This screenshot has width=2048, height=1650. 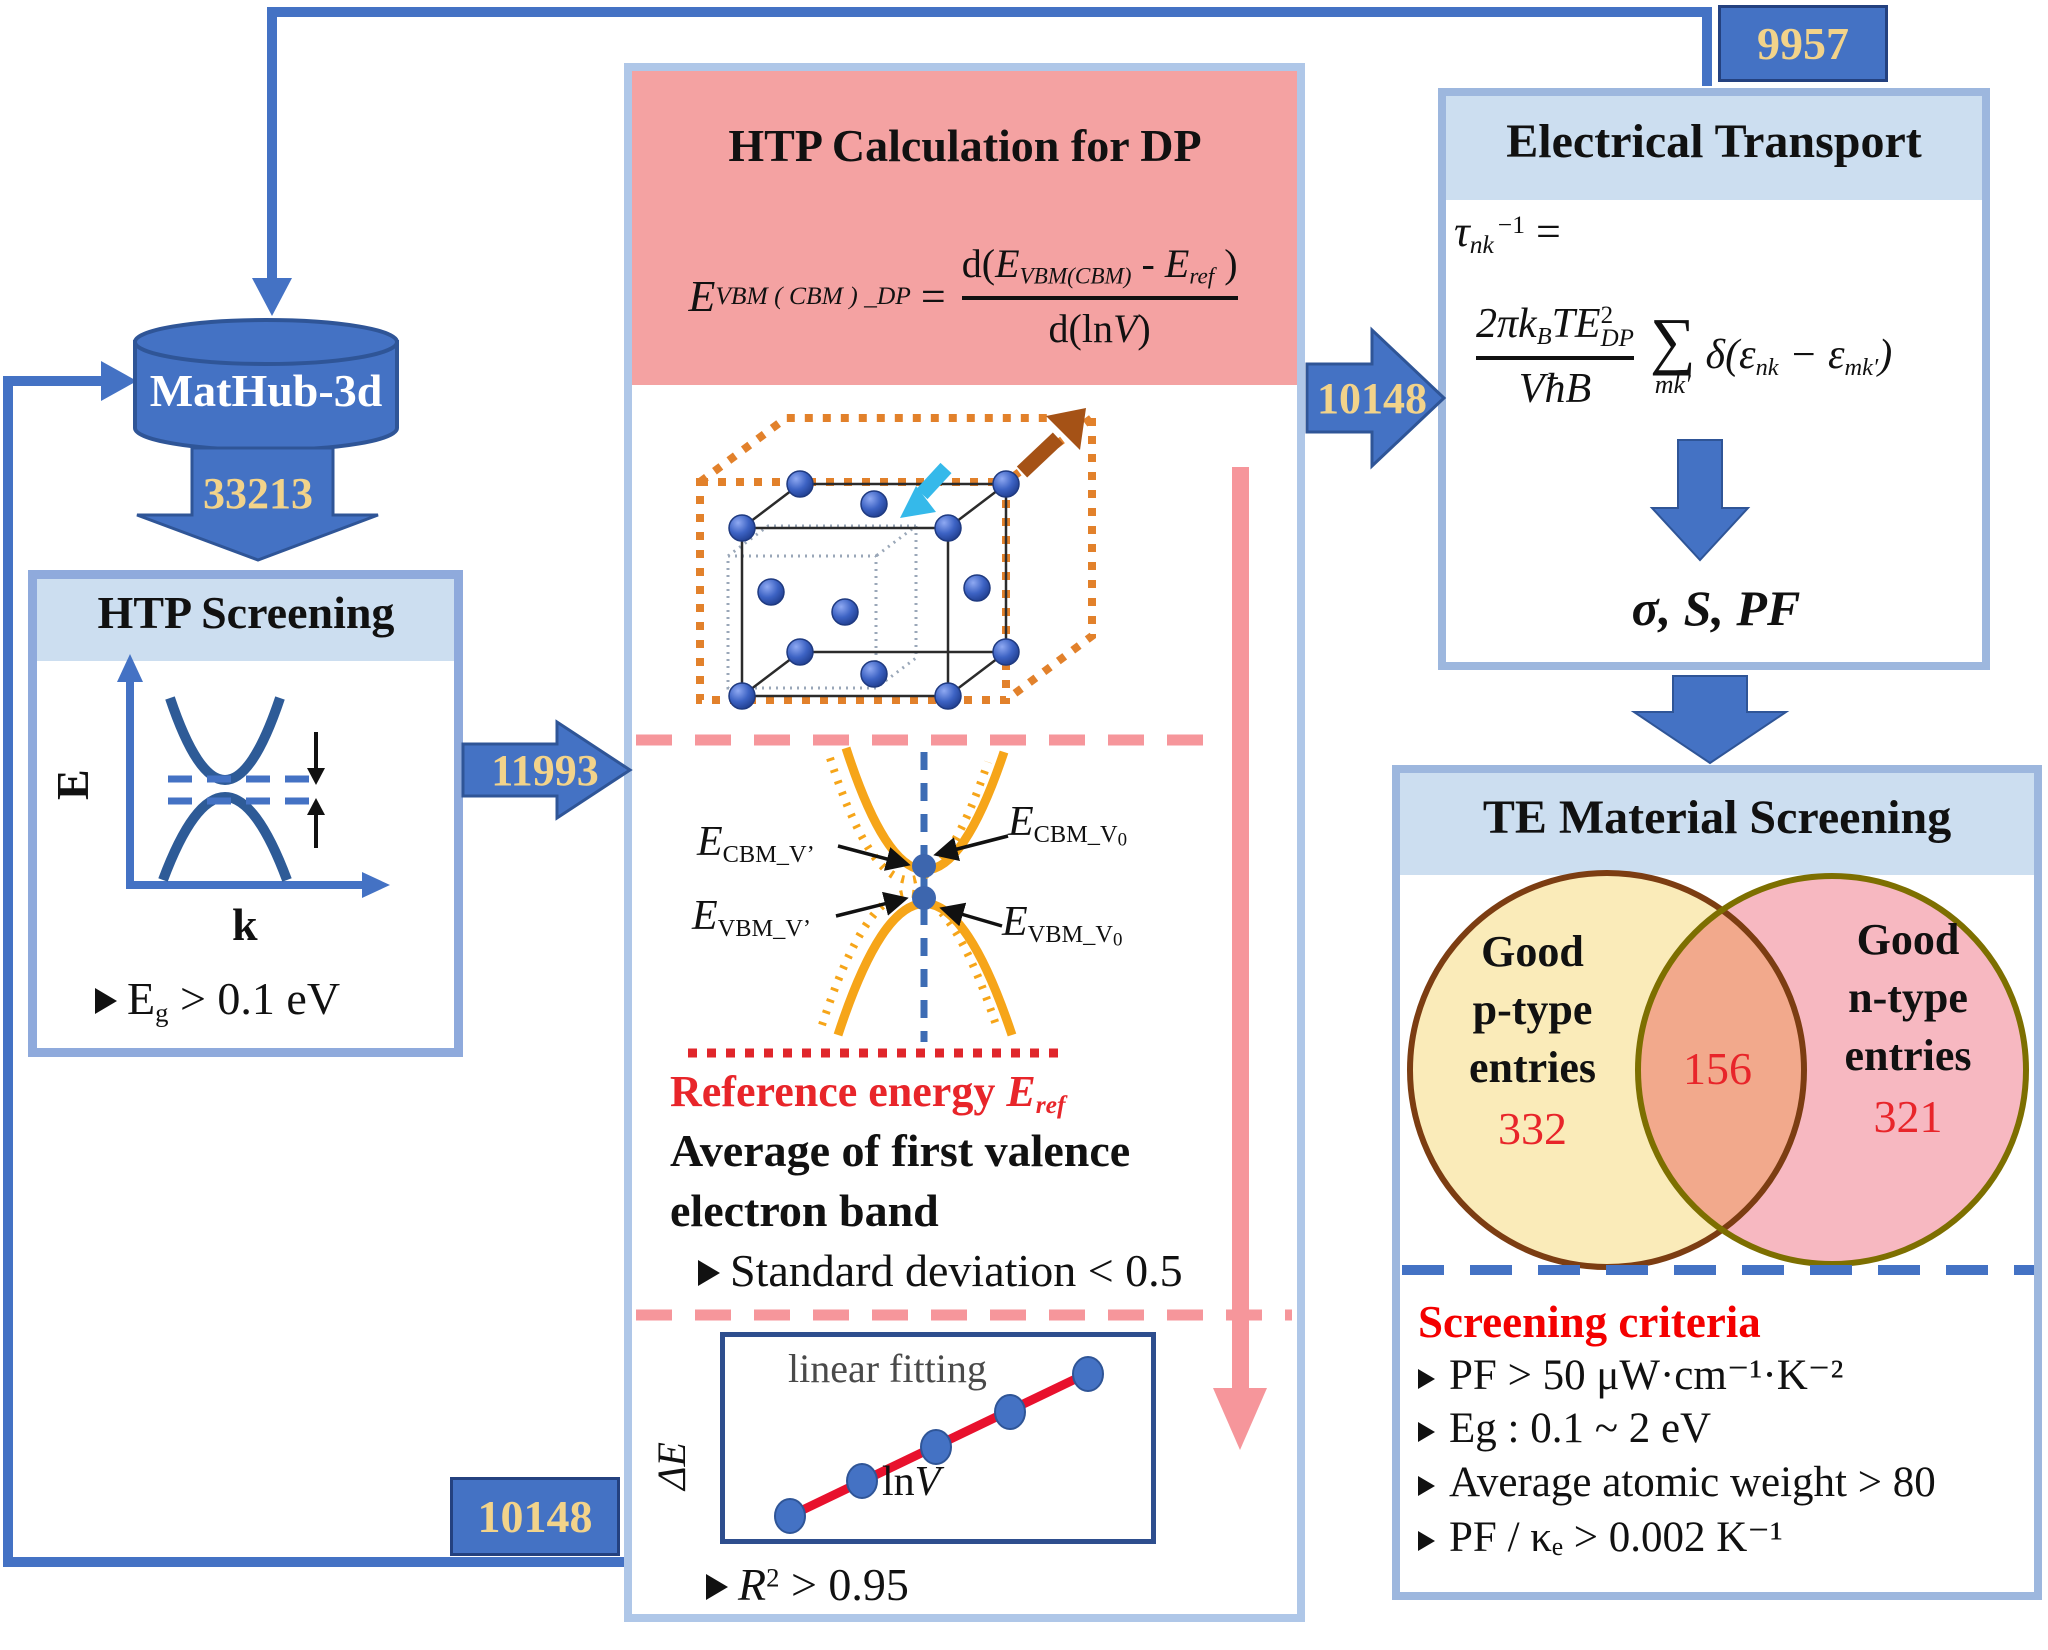 What do you see at coordinates (1717, 817) in the screenshot?
I see `te-screening-title: TE Material Screening` at bounding box center [1717, 817].